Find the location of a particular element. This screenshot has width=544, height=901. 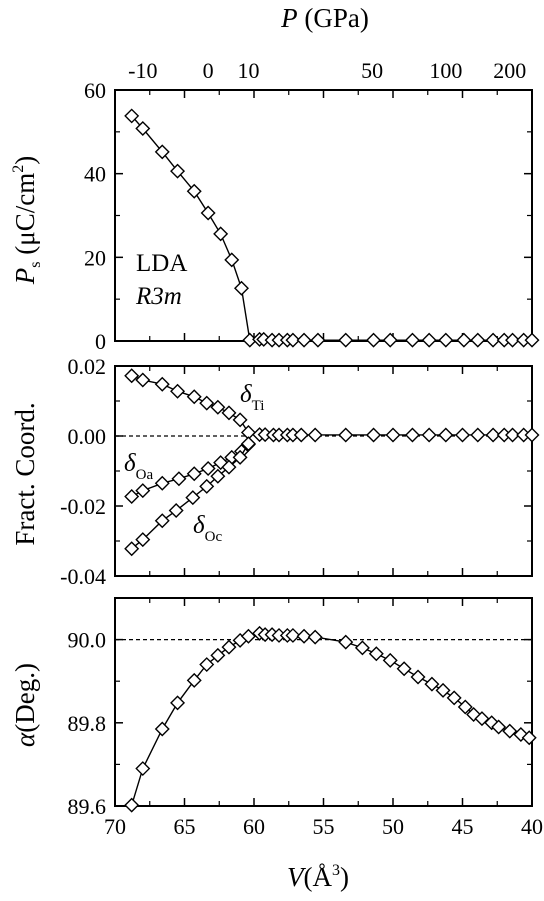

ps-ylabel-sub: s is located at coordinates (35, 264).